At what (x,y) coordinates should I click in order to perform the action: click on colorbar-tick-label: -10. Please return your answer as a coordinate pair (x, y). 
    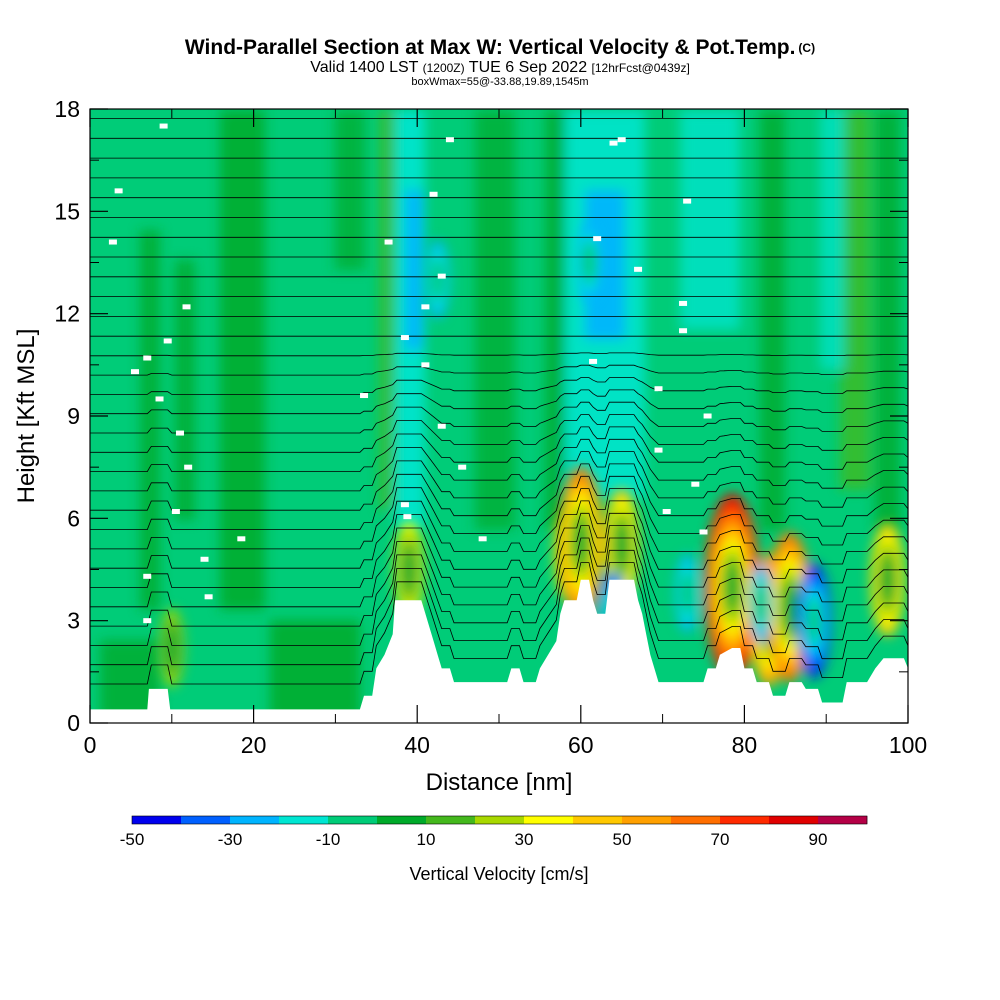
    Looking at the image, I should click on (328, 839).